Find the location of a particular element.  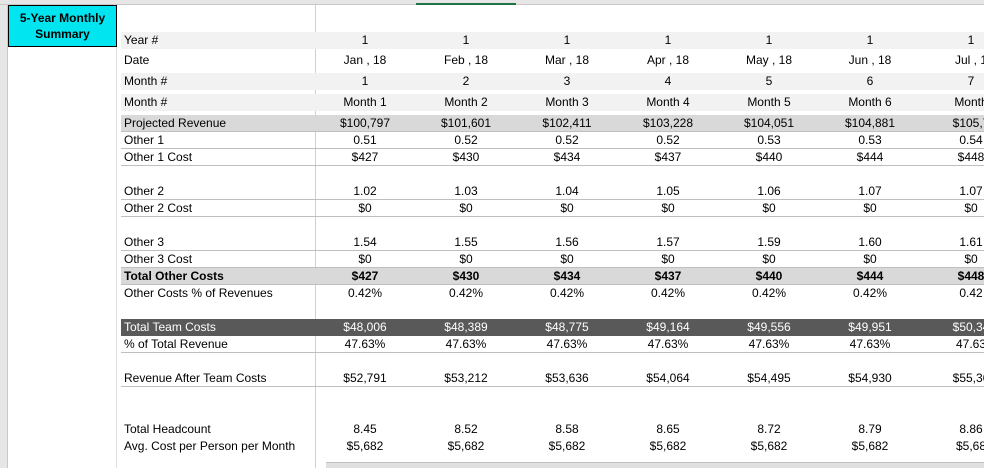

row-label: Projected Revenue is located at coordinates (175, 122).